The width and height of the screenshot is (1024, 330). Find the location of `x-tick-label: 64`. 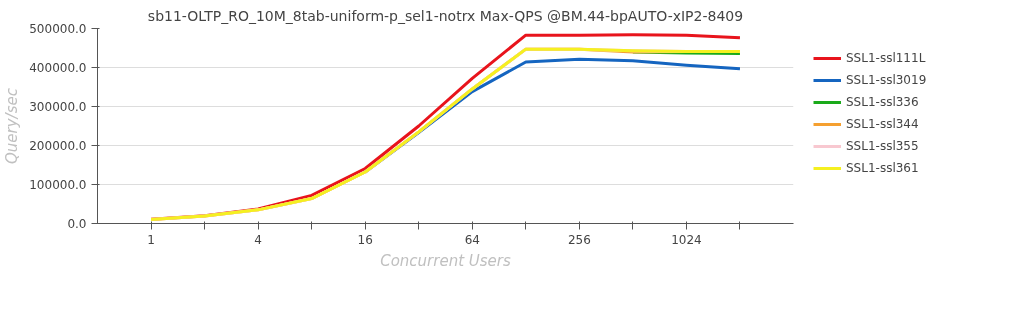

x-tick-label: 64 is located at coordinates (472, 239).